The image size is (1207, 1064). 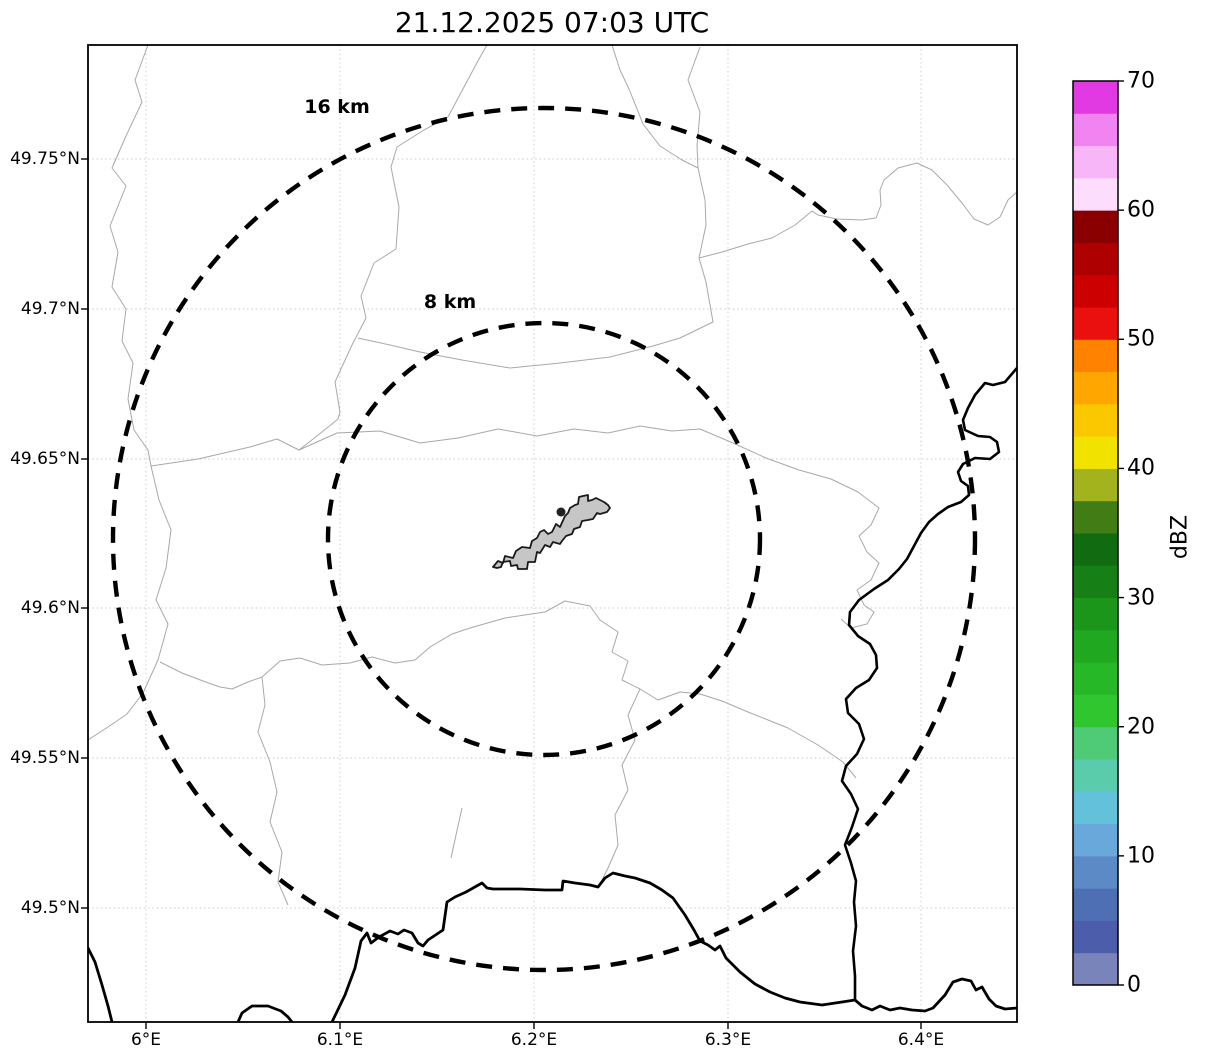 I want to click on colorbar-tick-label: 30, so click(x=1141, y=598).